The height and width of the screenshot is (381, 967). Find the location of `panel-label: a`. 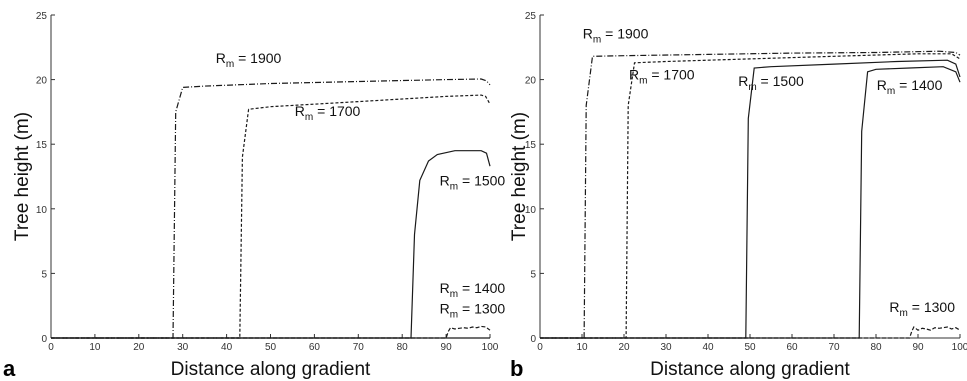

panel-label: a is located at coordinates (9, 368).